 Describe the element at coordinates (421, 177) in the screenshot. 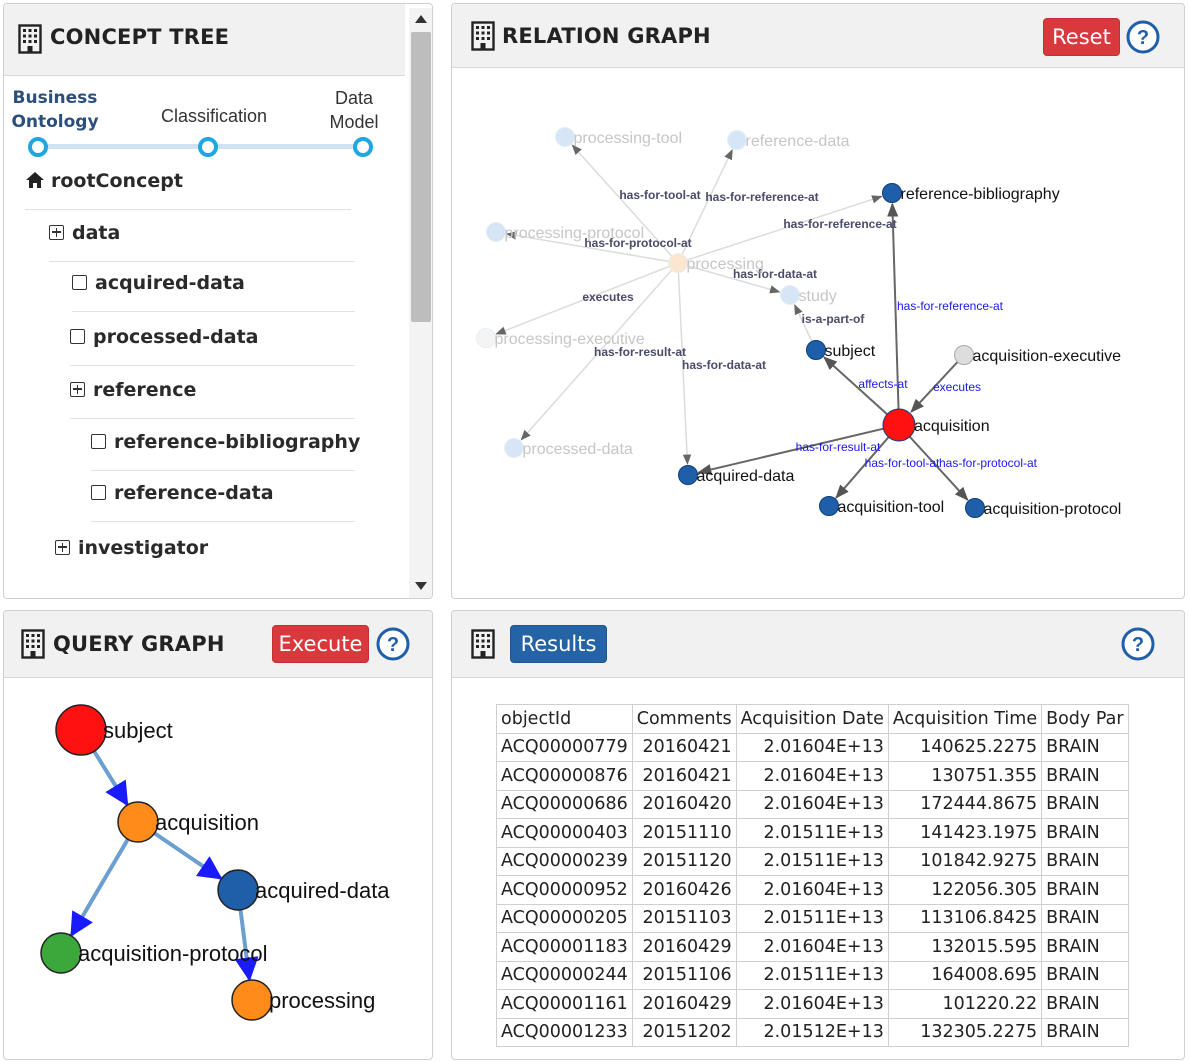

I see `scroll-thumb` at that location.